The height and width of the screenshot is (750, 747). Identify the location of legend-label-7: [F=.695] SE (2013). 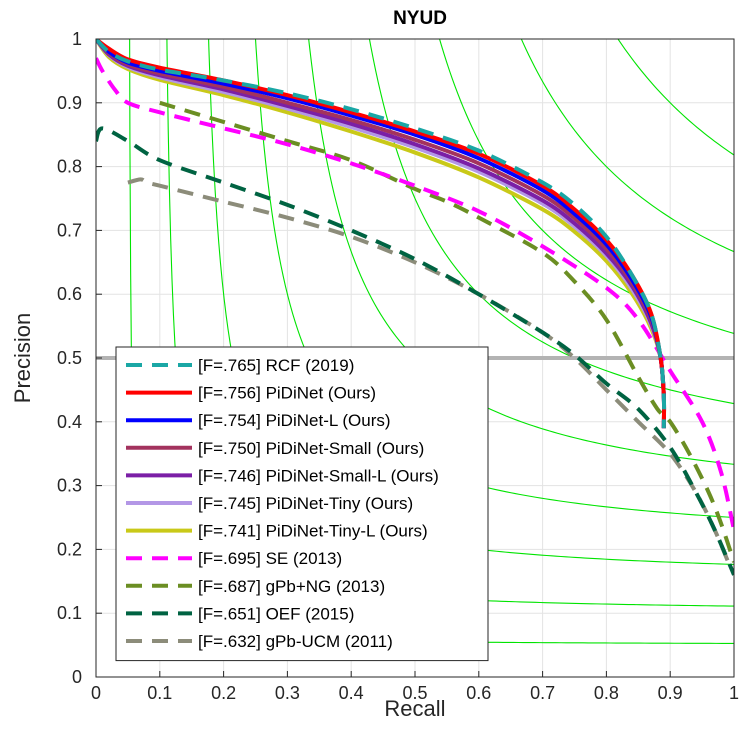
(270, 558).